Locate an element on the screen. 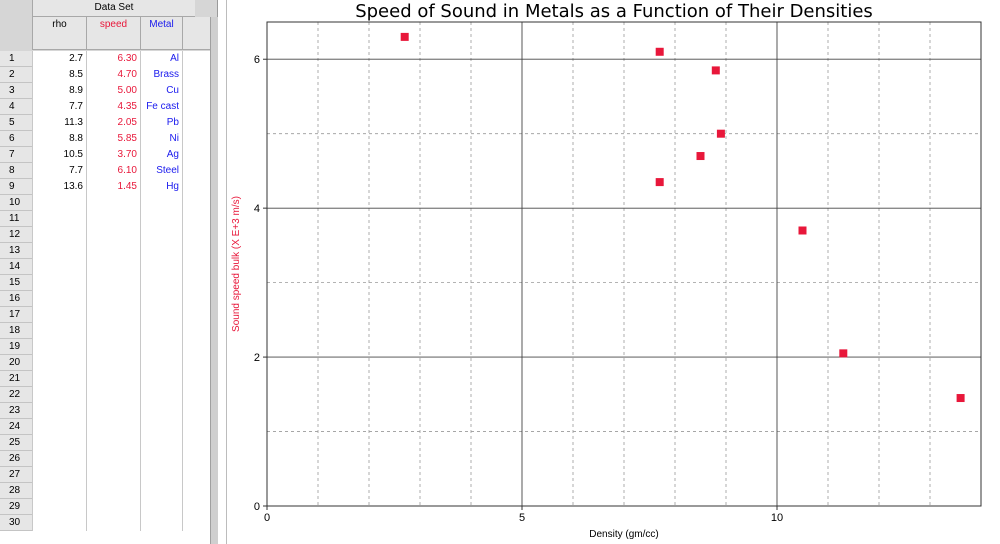 The width and height of the screenshot is (1000, 544). row-number: 24 is located at coordinates (16, 427).